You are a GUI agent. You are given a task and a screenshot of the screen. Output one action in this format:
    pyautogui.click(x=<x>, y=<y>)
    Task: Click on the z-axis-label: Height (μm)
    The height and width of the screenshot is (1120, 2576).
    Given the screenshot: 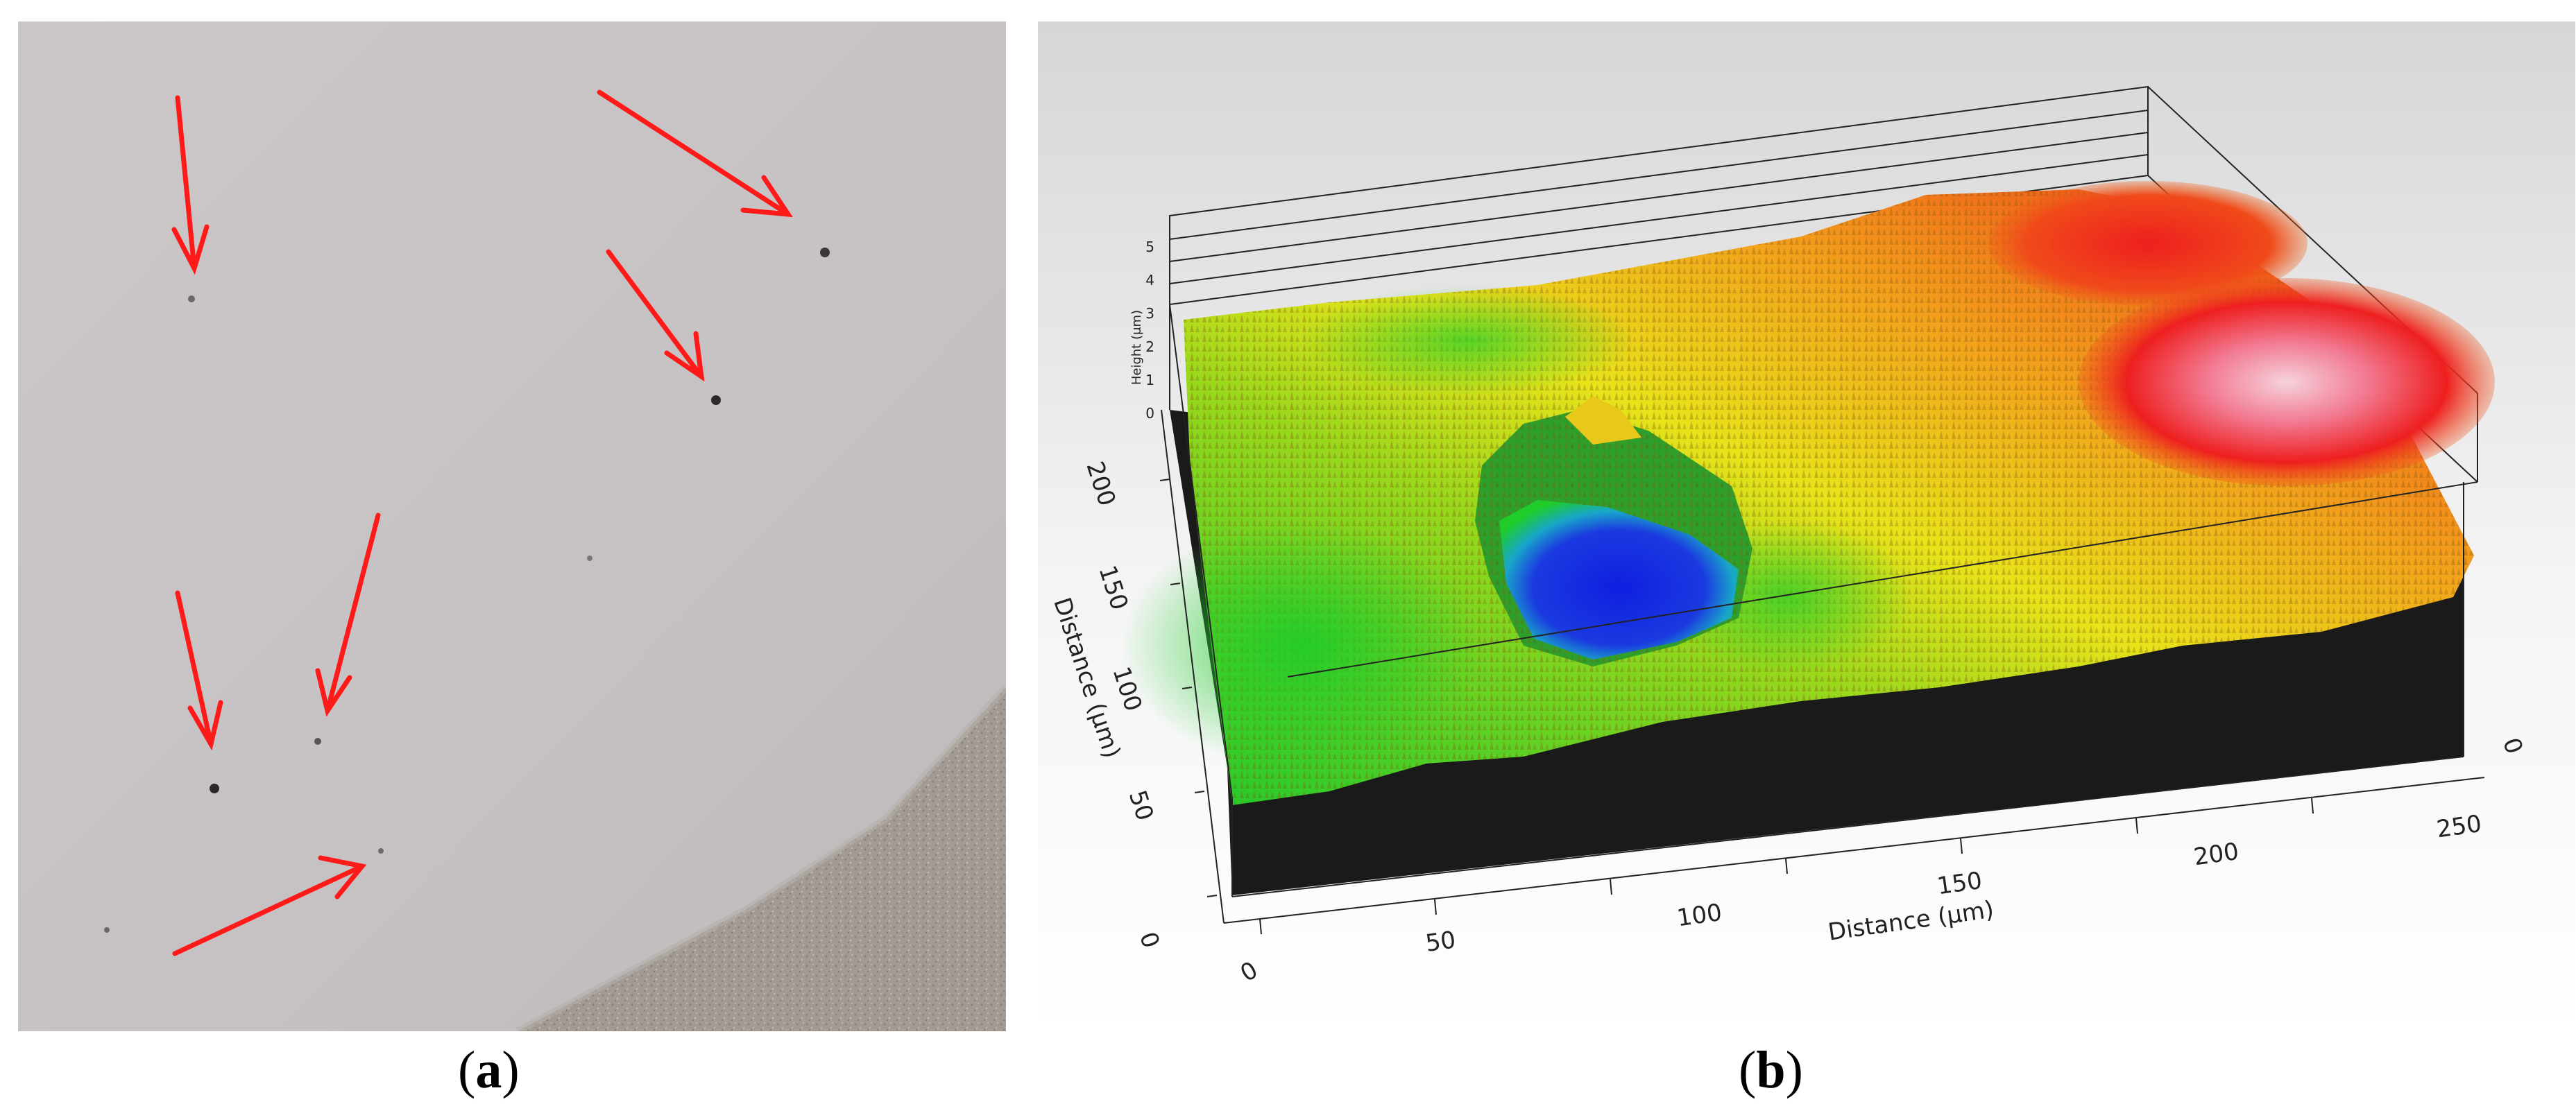 What is the action you would take?
    pyautogui.click(x=1136, y=348)
    